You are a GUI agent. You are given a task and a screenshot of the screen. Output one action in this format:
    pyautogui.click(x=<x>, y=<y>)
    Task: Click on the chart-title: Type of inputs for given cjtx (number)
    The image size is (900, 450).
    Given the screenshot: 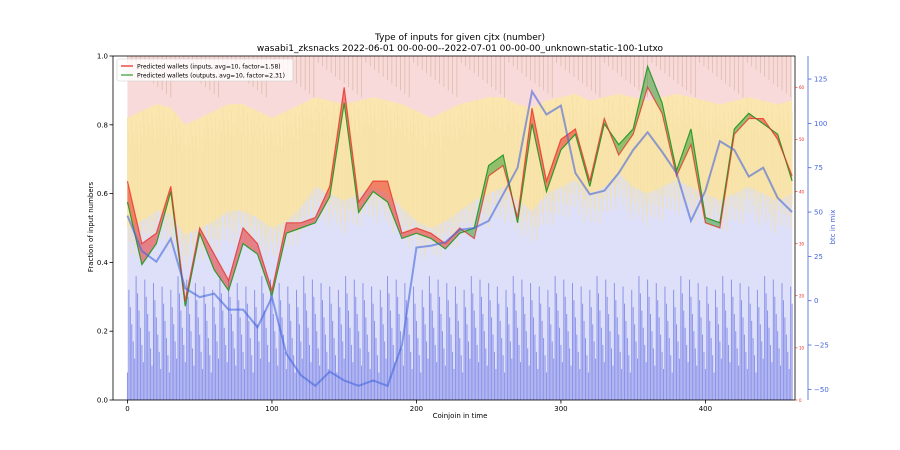 What is the action you would take?
    pyautogui.click(x=459, y=38)
    